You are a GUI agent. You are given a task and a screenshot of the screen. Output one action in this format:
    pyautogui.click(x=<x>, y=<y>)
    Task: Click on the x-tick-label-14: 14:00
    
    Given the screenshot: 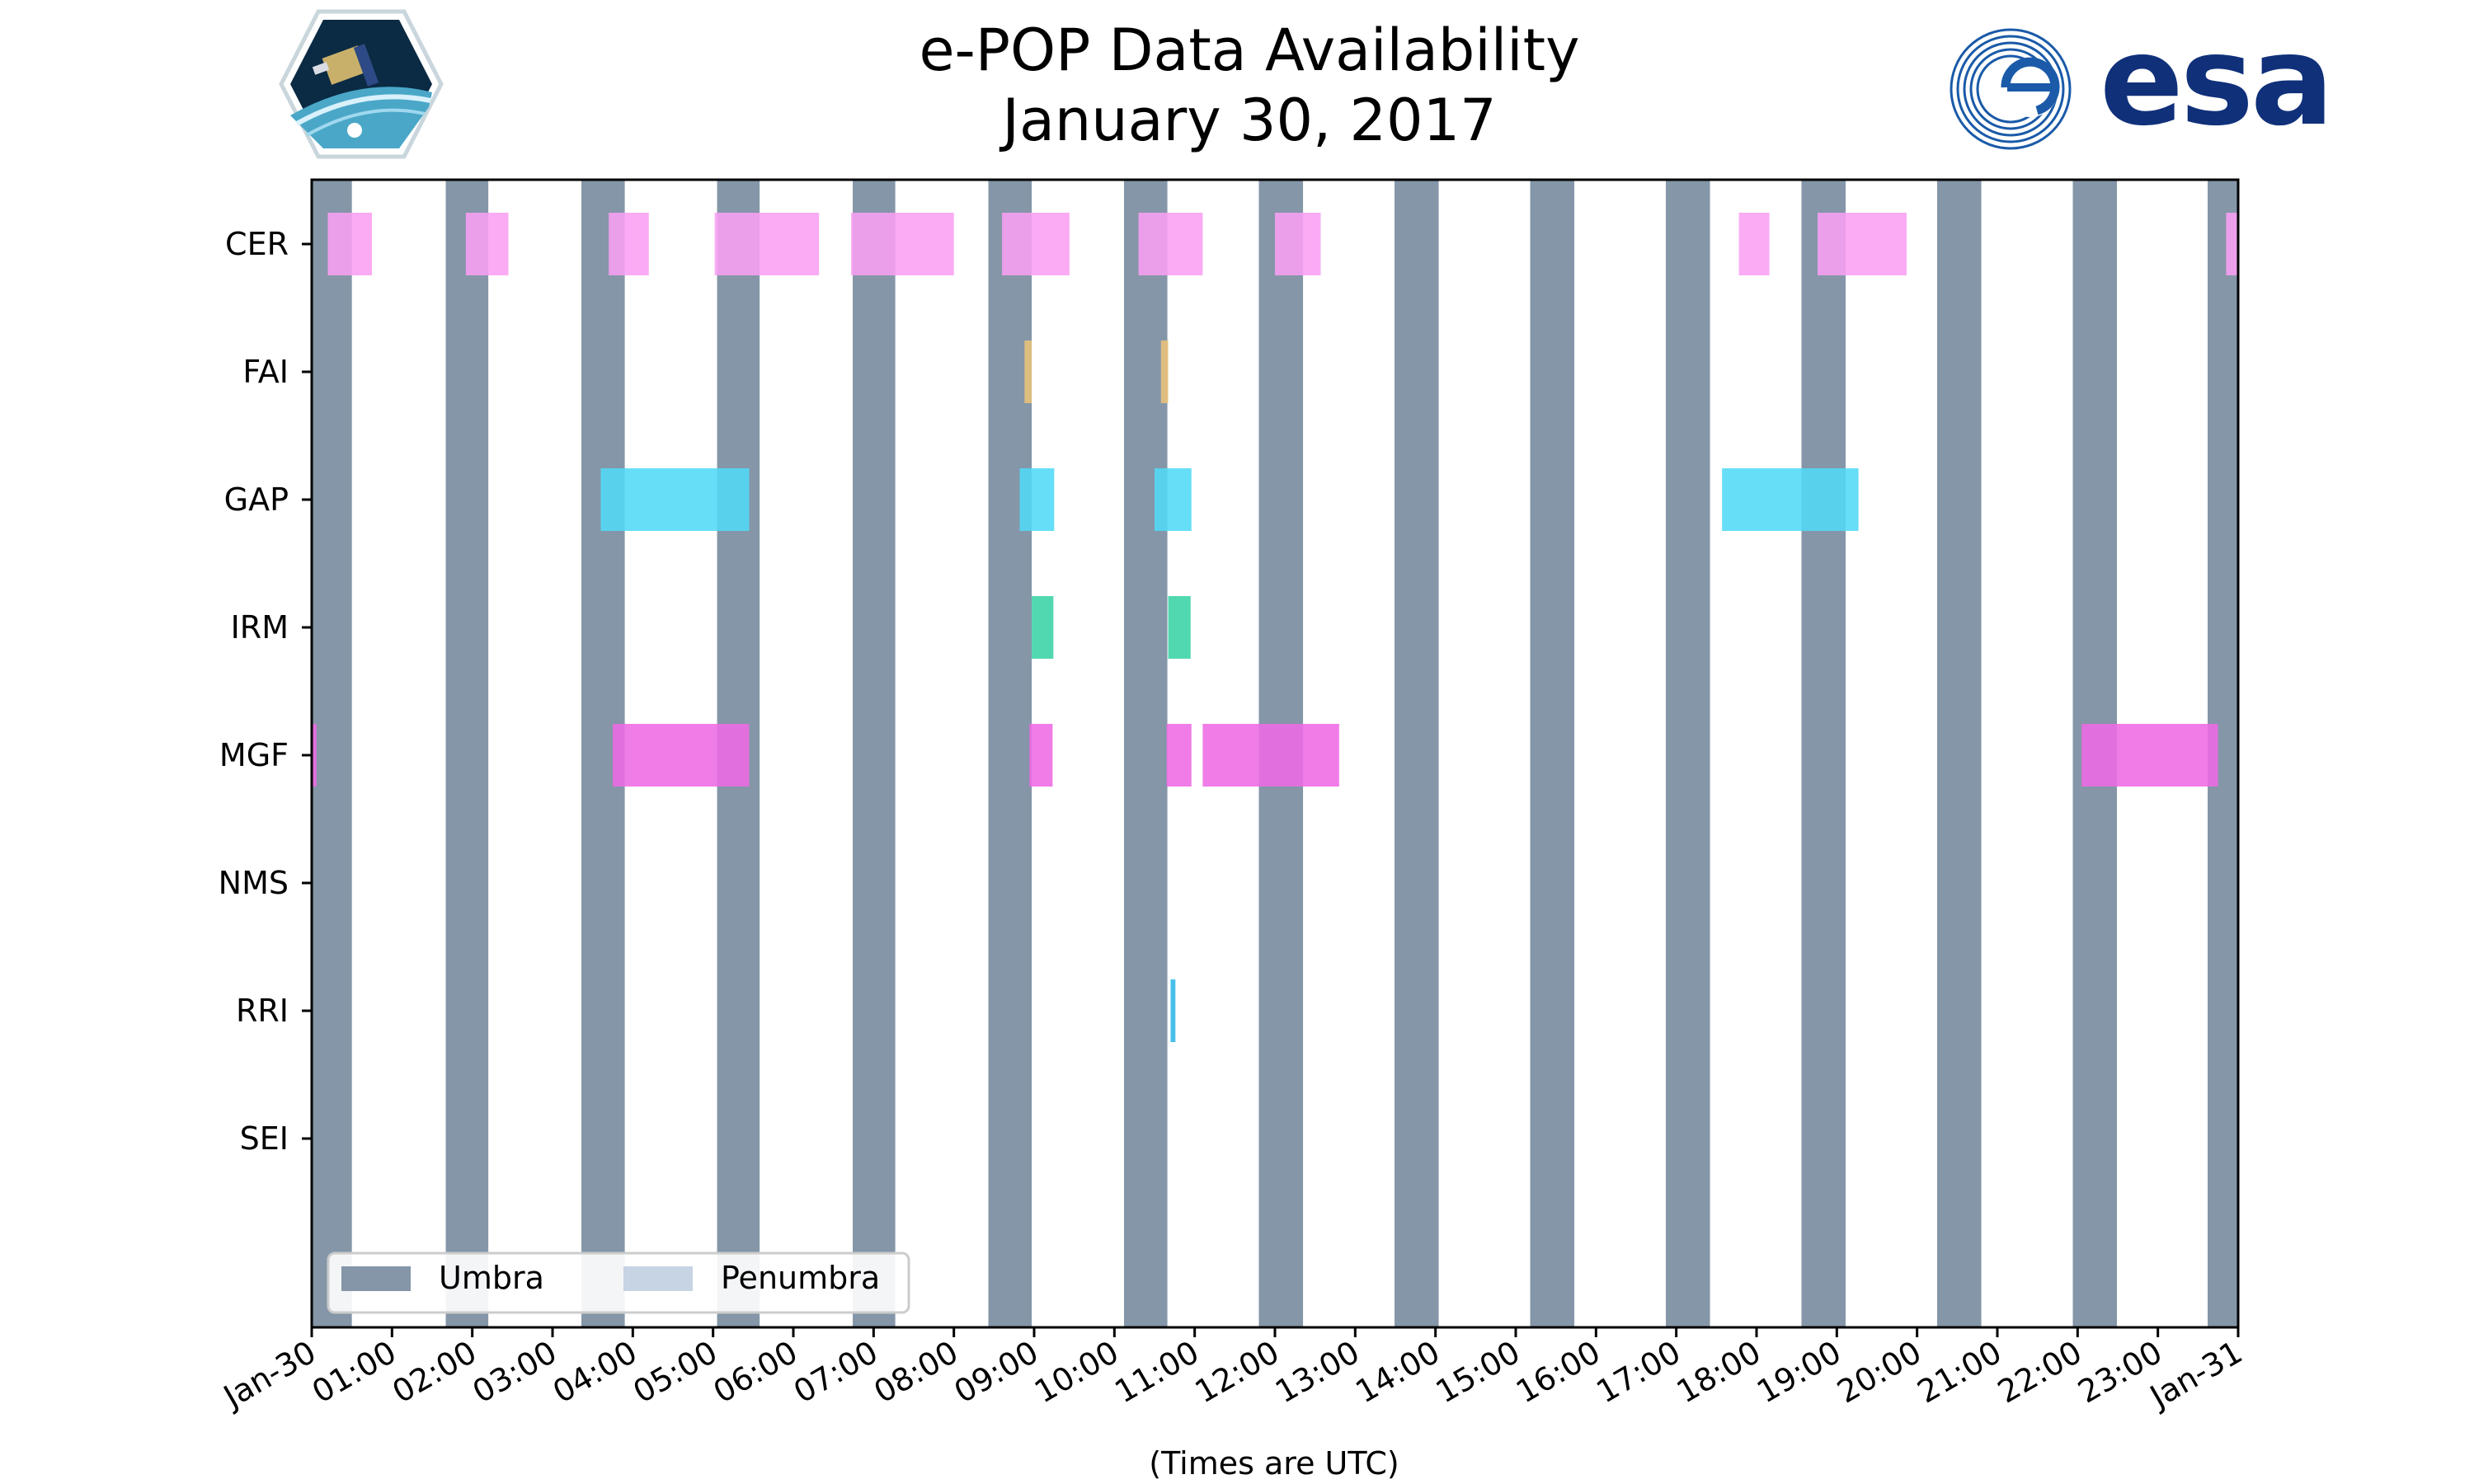 What is the action you would take?
    pyautogui.click(x=1397, y=1372)
    